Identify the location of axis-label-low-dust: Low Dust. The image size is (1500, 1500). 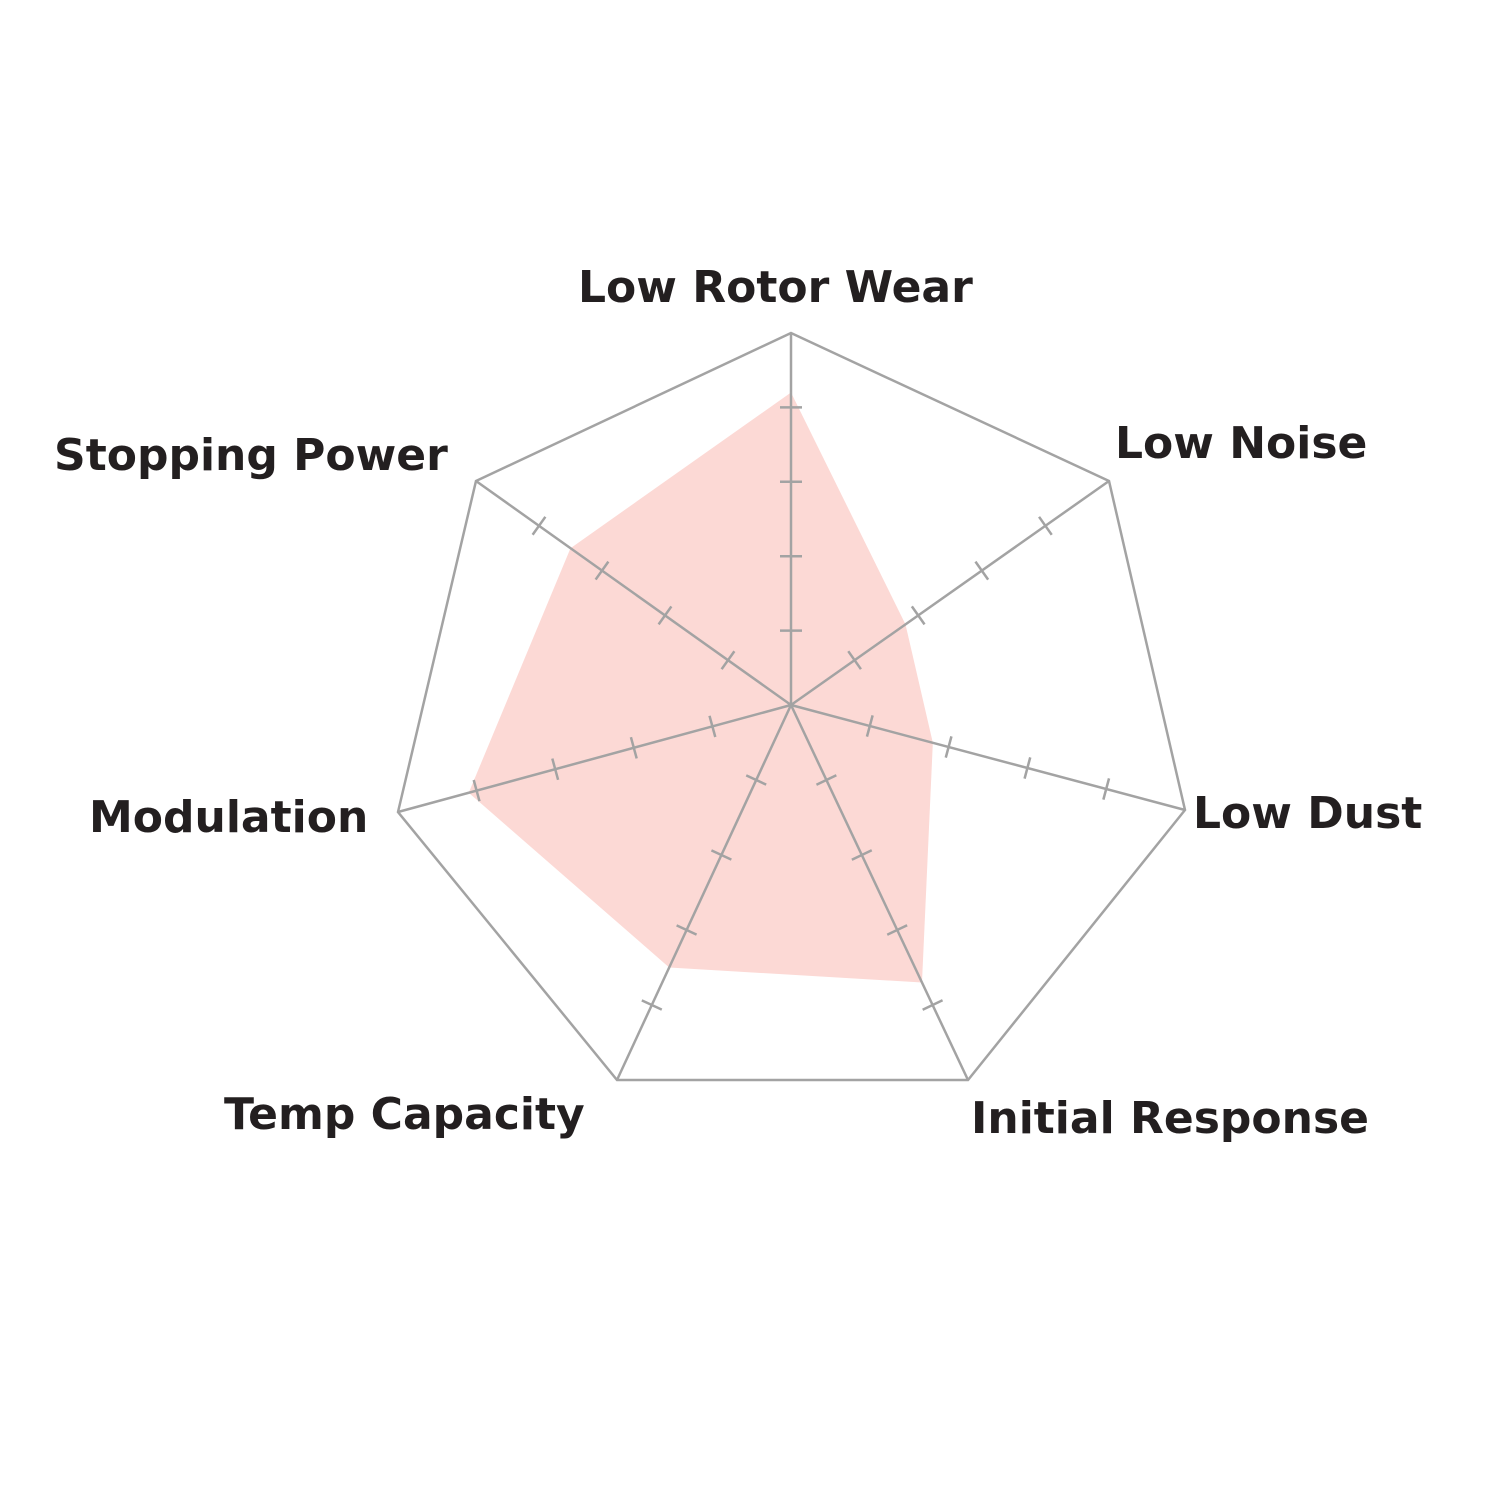
(1308, 813).